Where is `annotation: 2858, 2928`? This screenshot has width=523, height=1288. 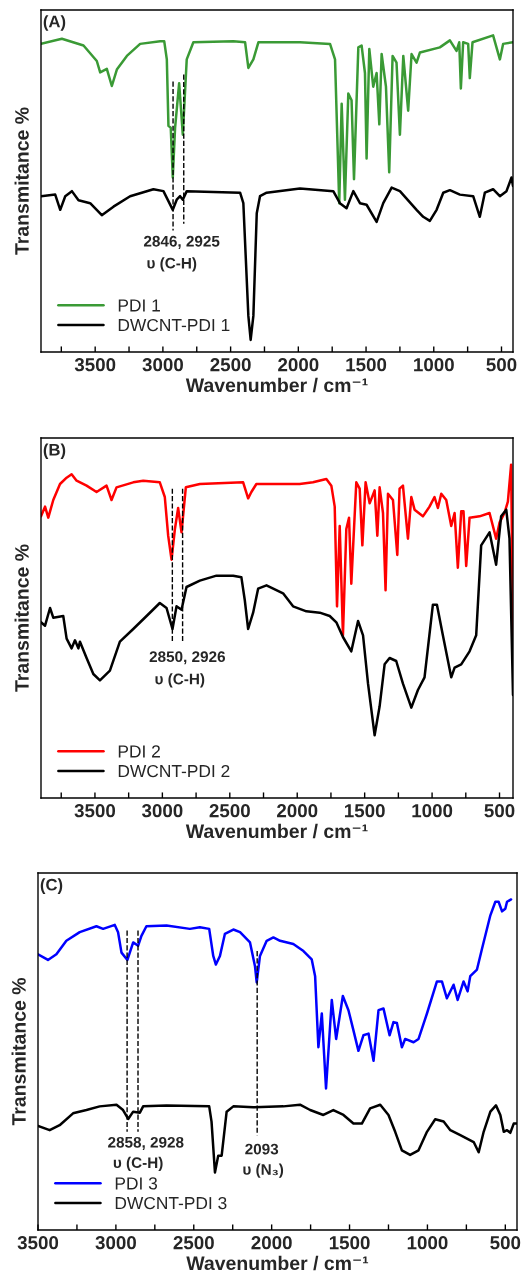 annotation: 2858, 2928 is located at coordinates (146, 1143).